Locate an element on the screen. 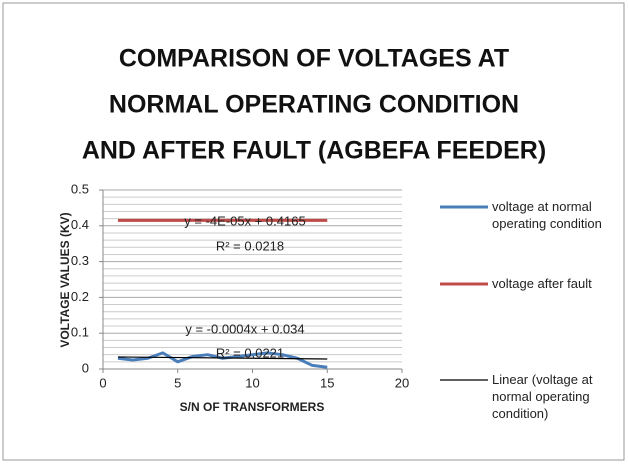 The height and width of the screenshot is (464, 628). x-tick-label: 20 is located at coordinates (402, 382).